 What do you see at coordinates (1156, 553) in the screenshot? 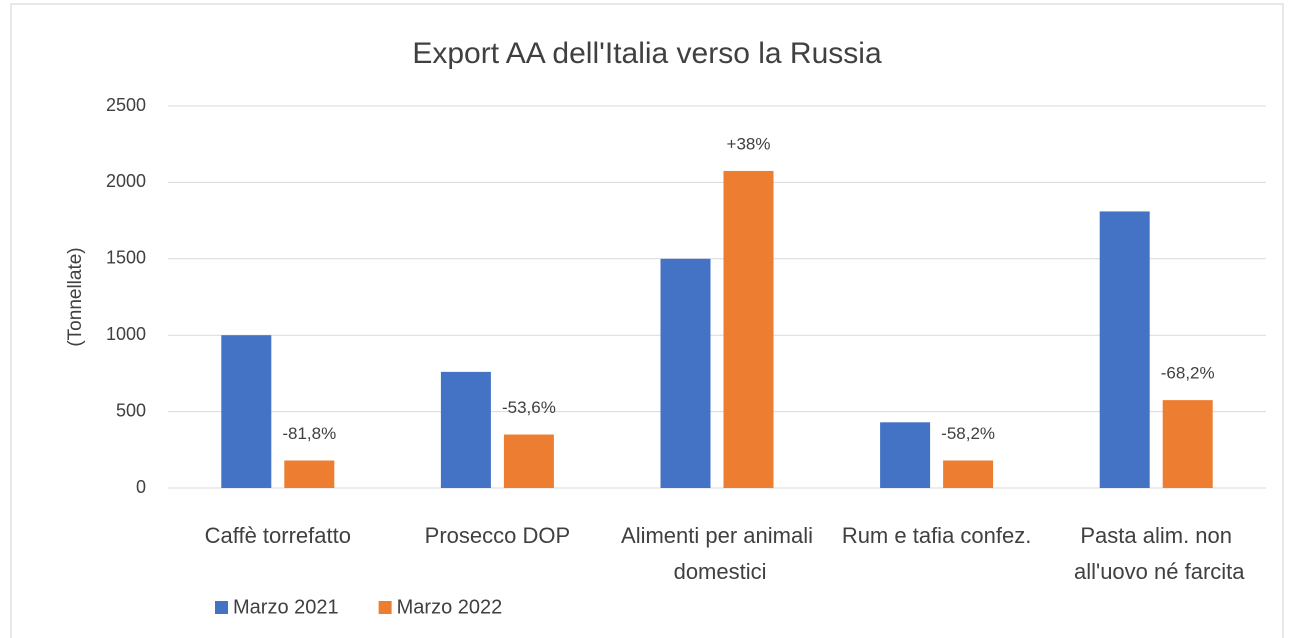
I see `x-tick-label: Pasta alim. non all'uovo né farcita` at bounding box center [1156, 553].